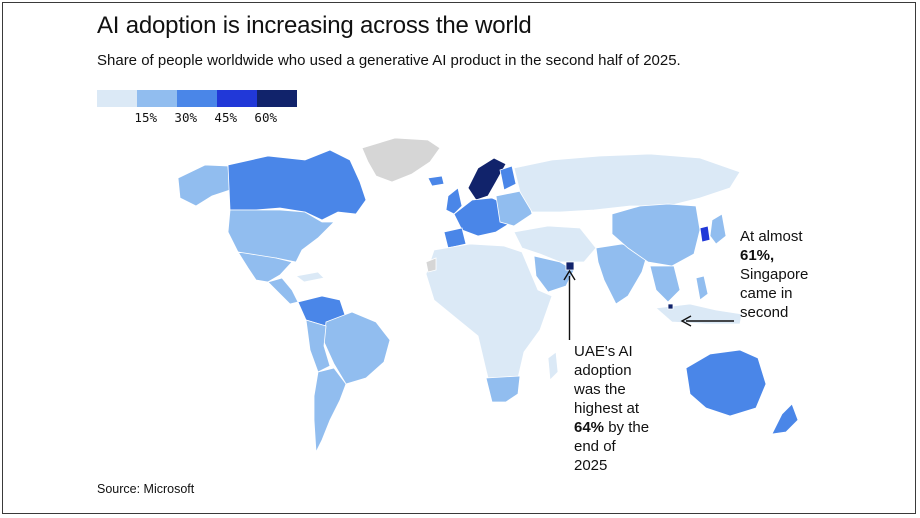  I want to click on uae-arrow-head, so click(569, 275).